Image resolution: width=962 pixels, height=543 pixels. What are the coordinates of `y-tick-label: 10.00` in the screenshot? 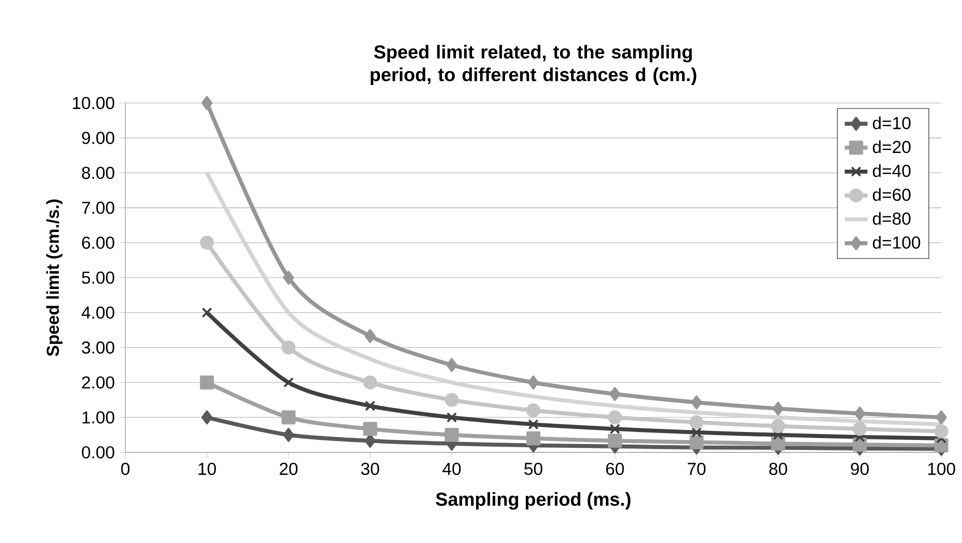 It's located at (93, 103).